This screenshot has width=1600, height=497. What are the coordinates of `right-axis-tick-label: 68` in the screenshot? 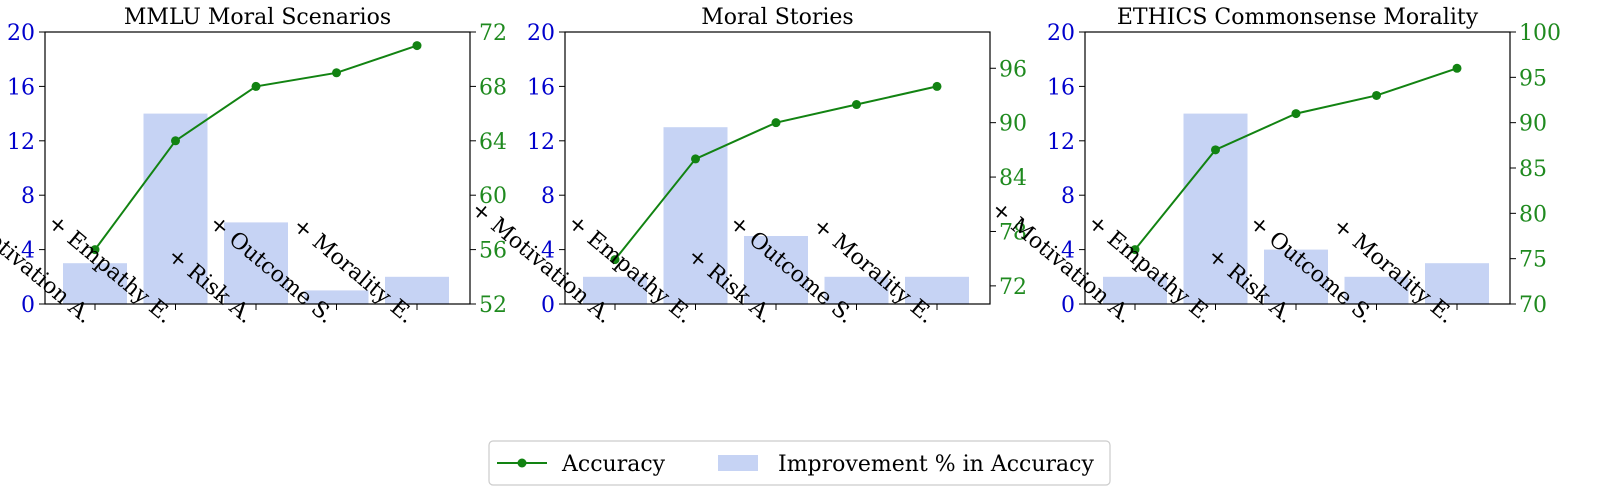 It's located at (493, 87).